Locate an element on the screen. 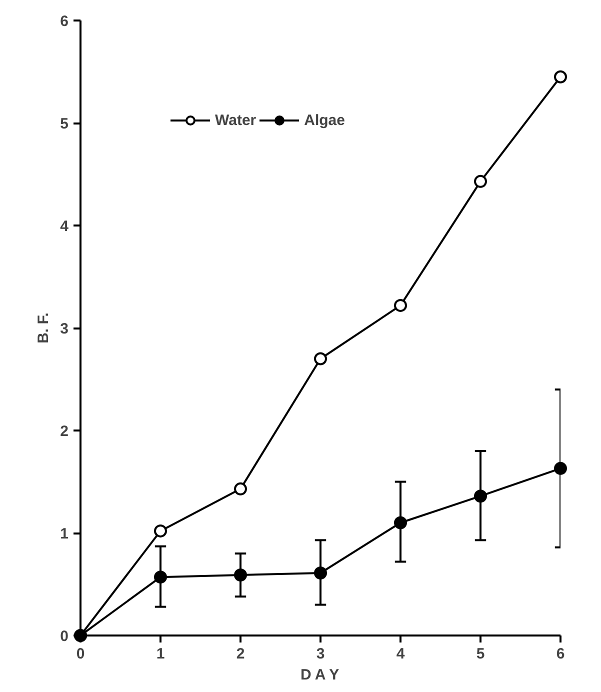  y-tick-label: 6 is located at coordinates (64, 21).